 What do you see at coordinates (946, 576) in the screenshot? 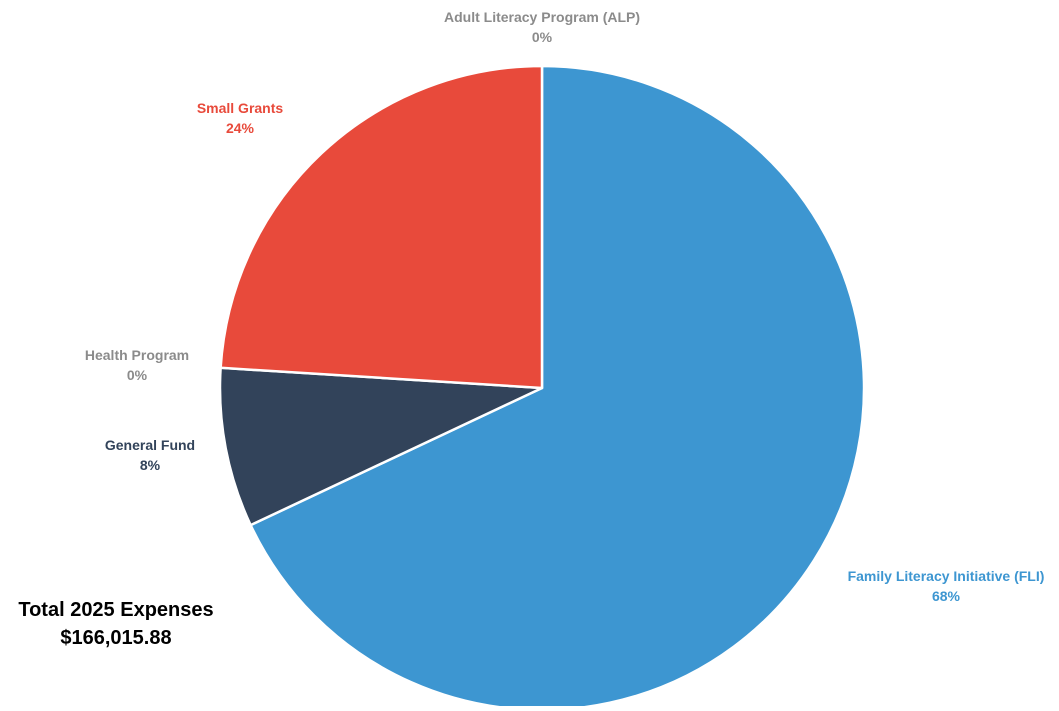
I see `slice-label-family-literacy-initiative-fli: Family Literacy Initiative (FLI)` at bounding box center [946, 576].